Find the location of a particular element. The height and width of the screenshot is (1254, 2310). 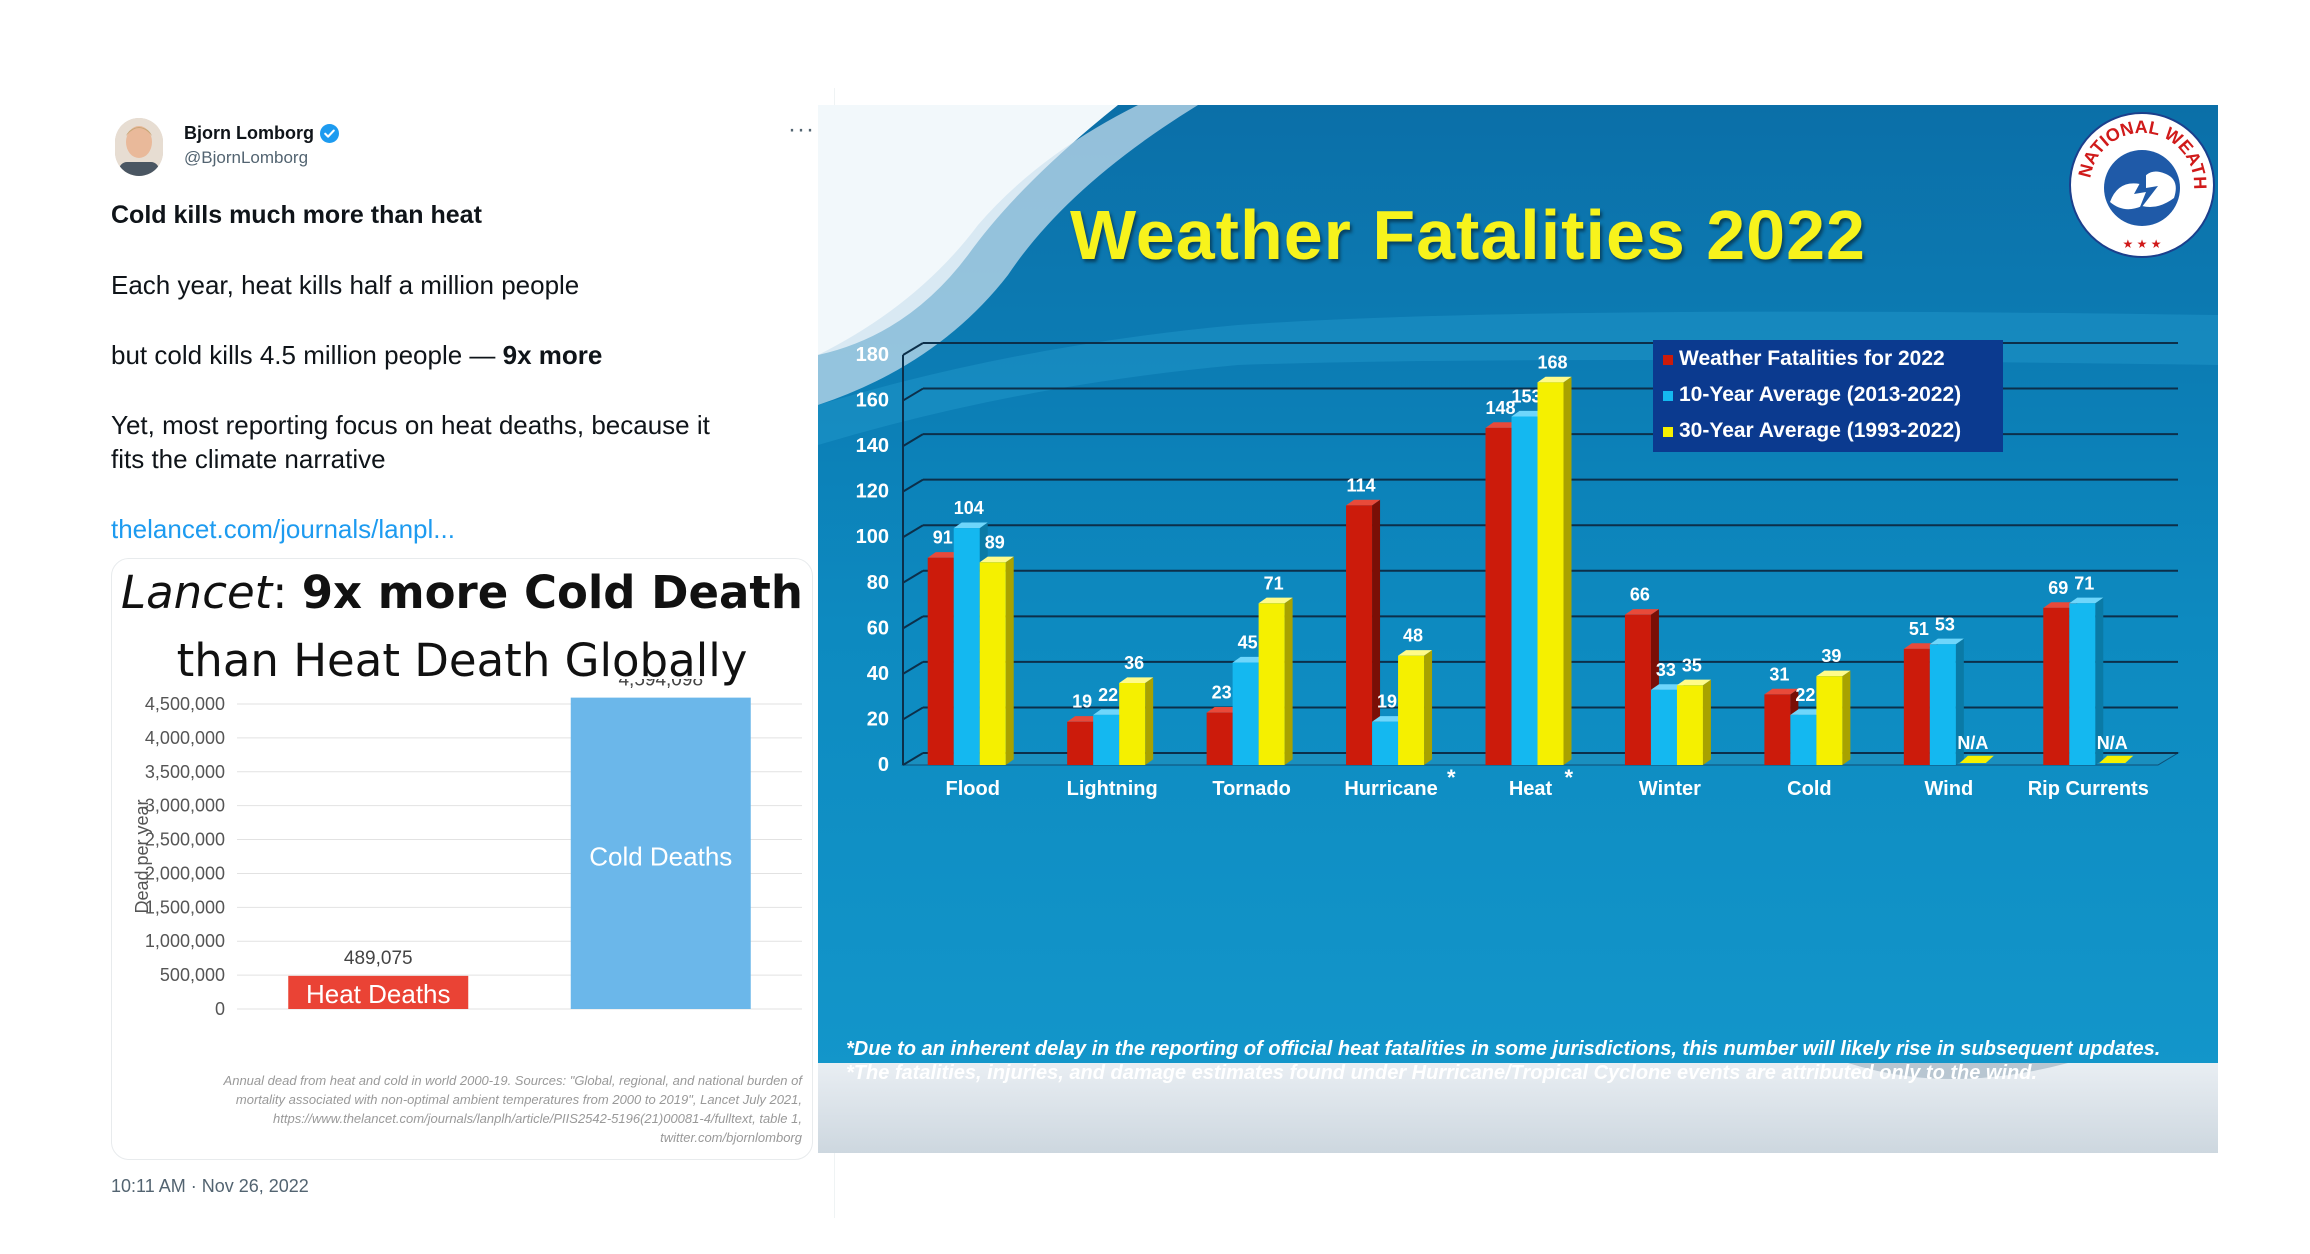

lancet-value-label: 489,075 is located at coordinates (378, 958).